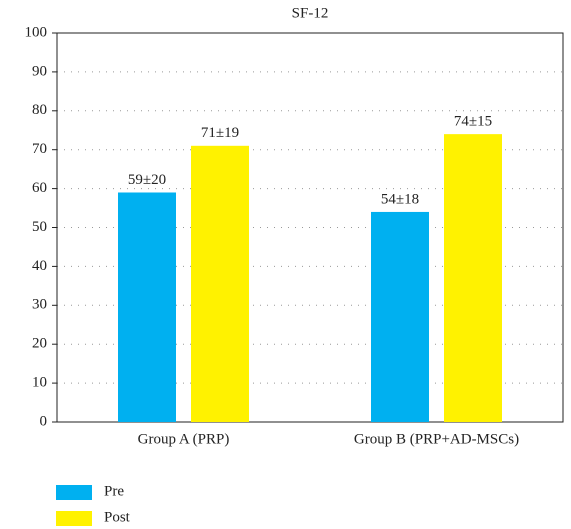  What do you see at coordinates (39, 110) in the screenshot?
I see `y-tick-label: 80` at bounding box center [39, 110].